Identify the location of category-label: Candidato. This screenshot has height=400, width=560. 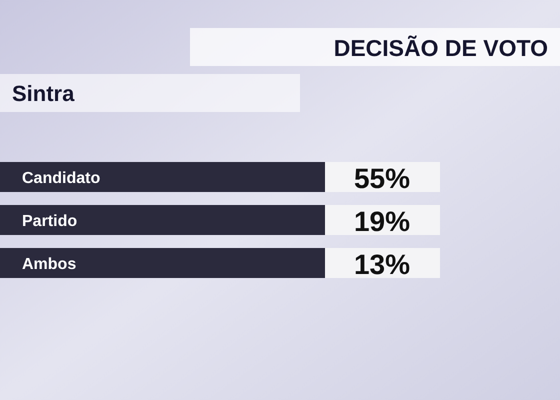
(61, 178).